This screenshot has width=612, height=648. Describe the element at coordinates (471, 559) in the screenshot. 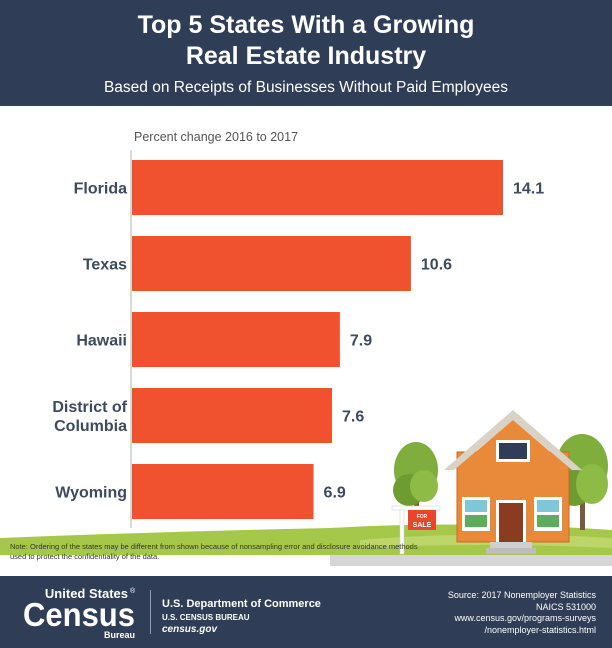

I see `sidewalk` at that location.